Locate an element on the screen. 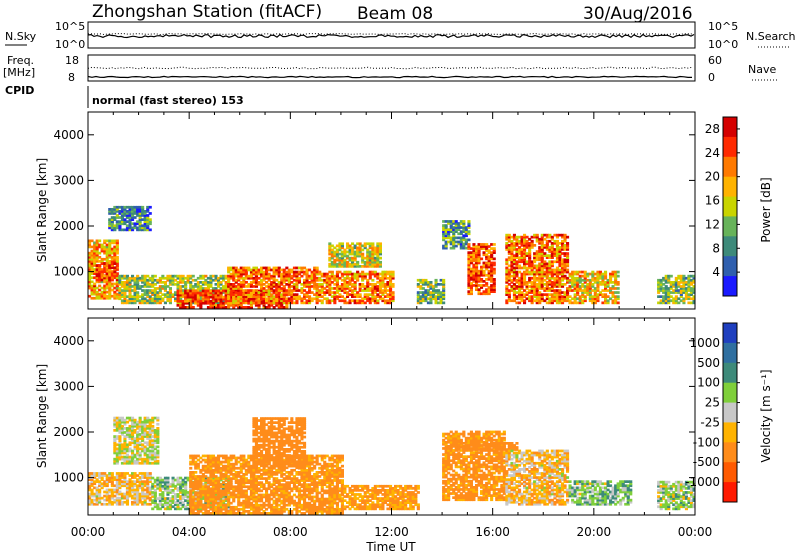  colorbar-segment is located at coordinates (730, 147).